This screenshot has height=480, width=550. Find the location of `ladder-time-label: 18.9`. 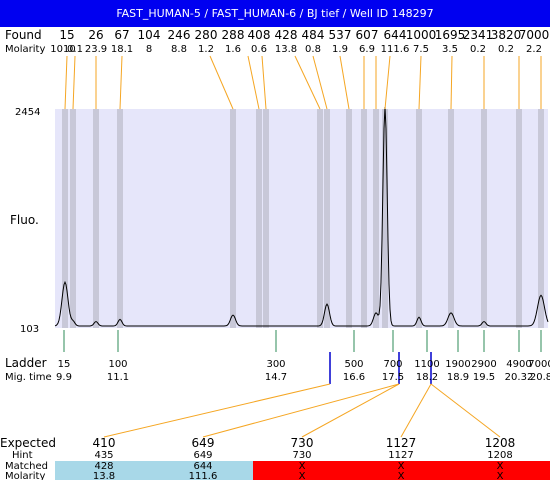

ladder-time-label: 18.9 is located at coordinates (458, 377).